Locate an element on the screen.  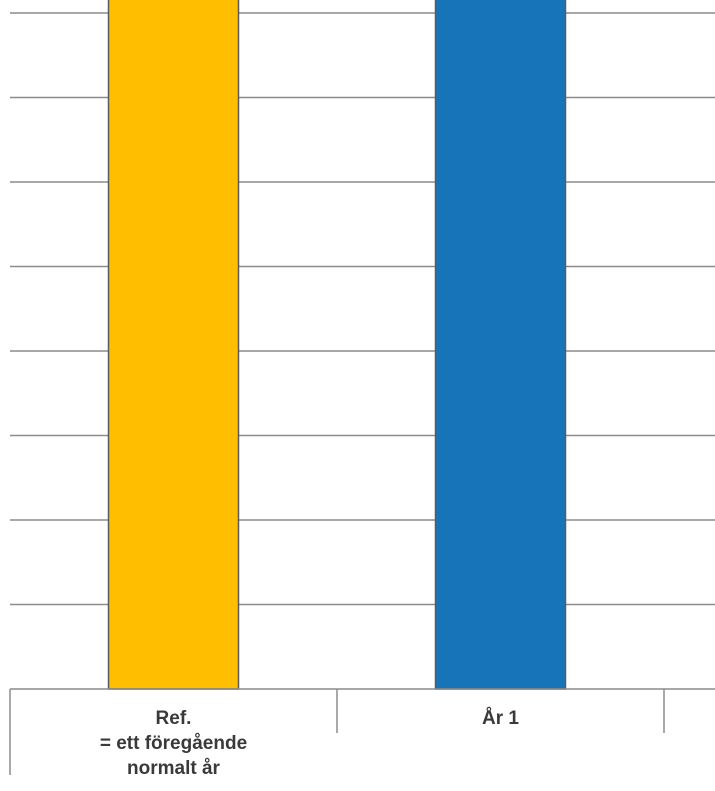
category-label: normalt år is located at coordinates (174, 768).